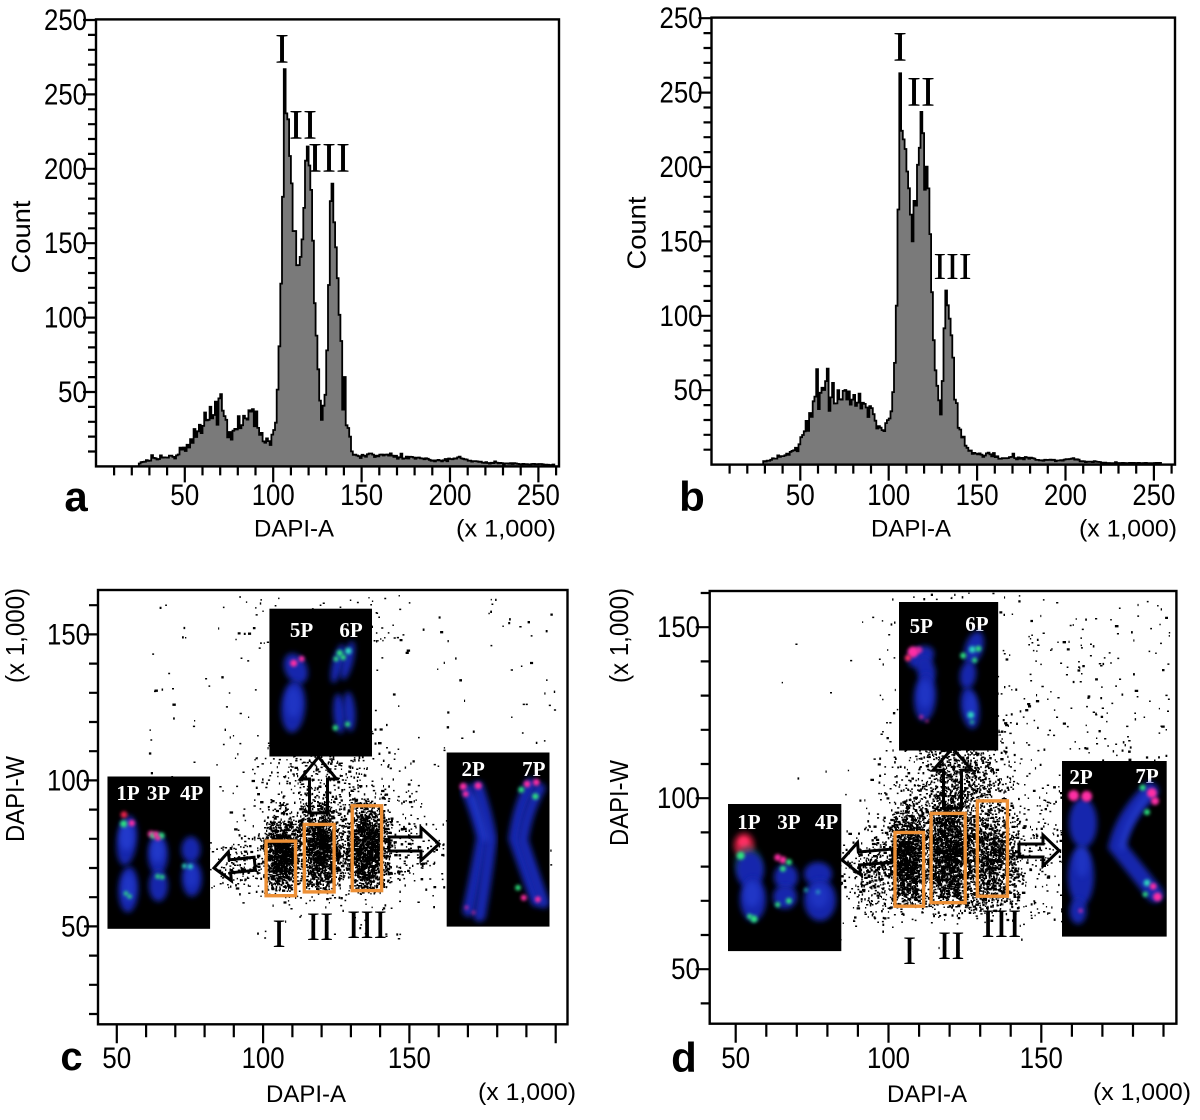 Image resolution: width=1200 pixels, height=1120 pixels. Describe the element at coordinates (692, 496) in the screenshot. I see `svg-text: b` at that location.